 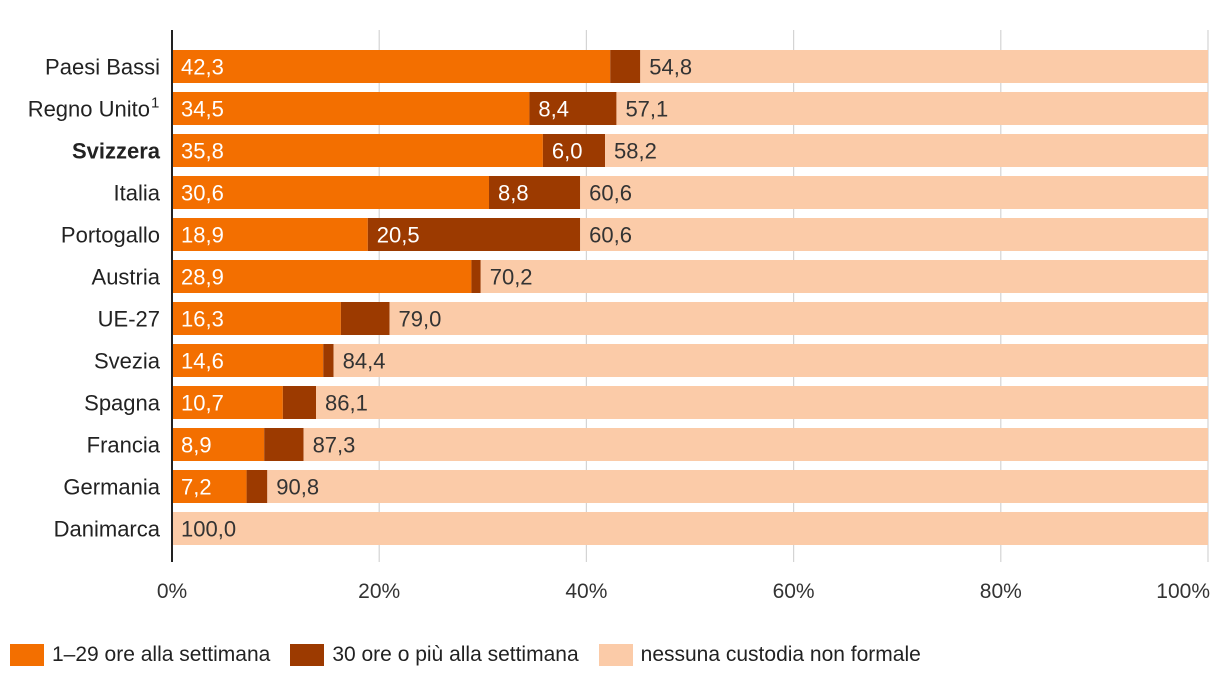 I want to click on category-footnote-regno-unito: 1, so click(x=155, y=103).